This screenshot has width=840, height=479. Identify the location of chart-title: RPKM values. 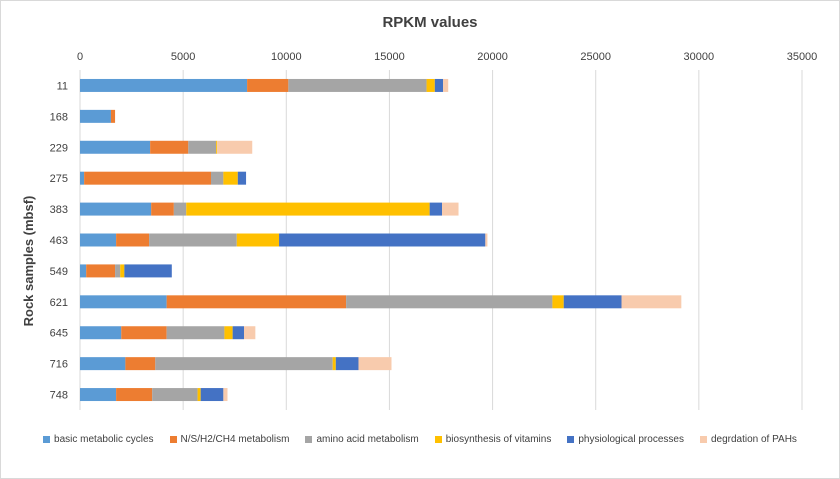
(429, 22).